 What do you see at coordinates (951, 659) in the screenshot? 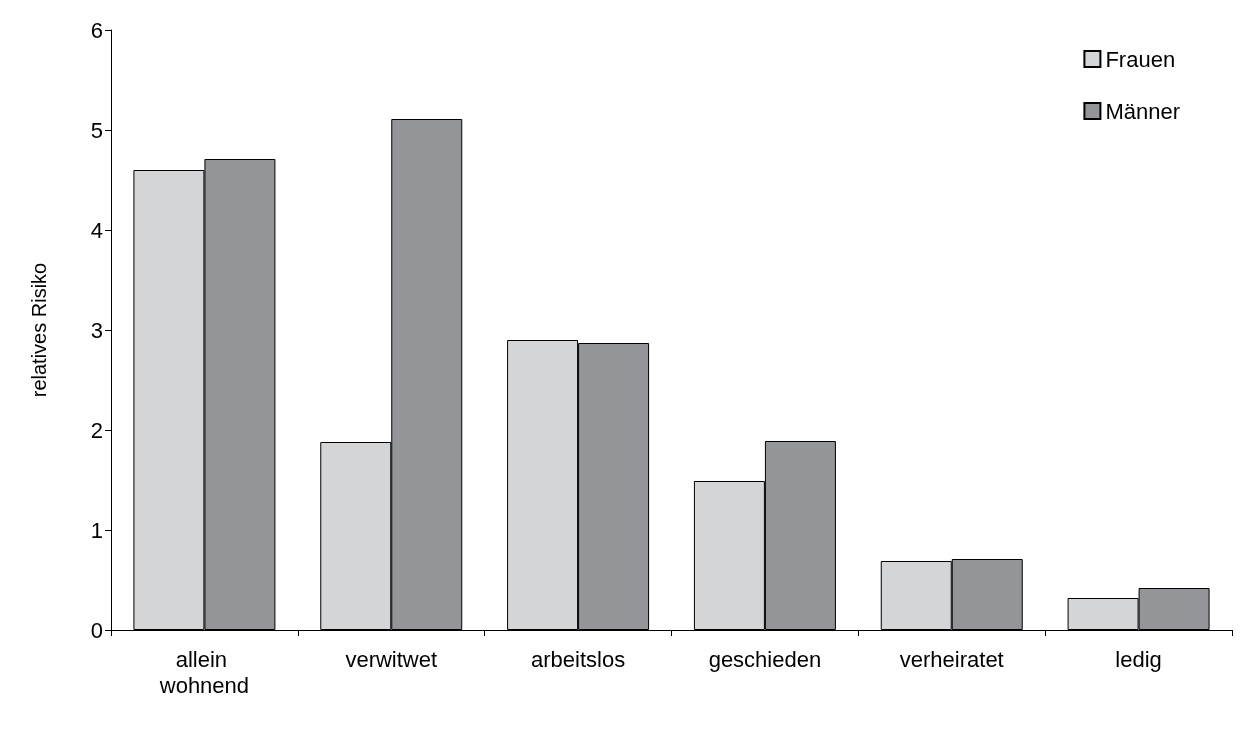
I see `x-tick-label: verheiratet` at bounding box center [951, 659].